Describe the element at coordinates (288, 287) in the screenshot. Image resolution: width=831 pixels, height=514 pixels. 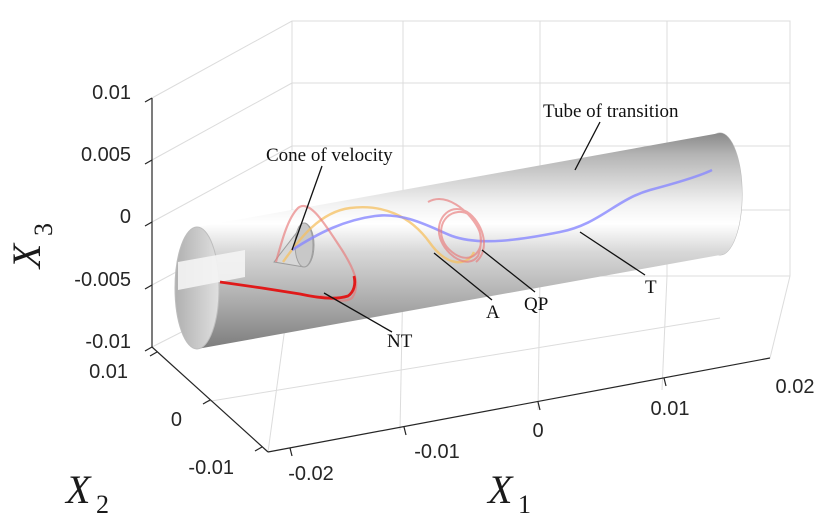
I see `series-line-nt` at that location.